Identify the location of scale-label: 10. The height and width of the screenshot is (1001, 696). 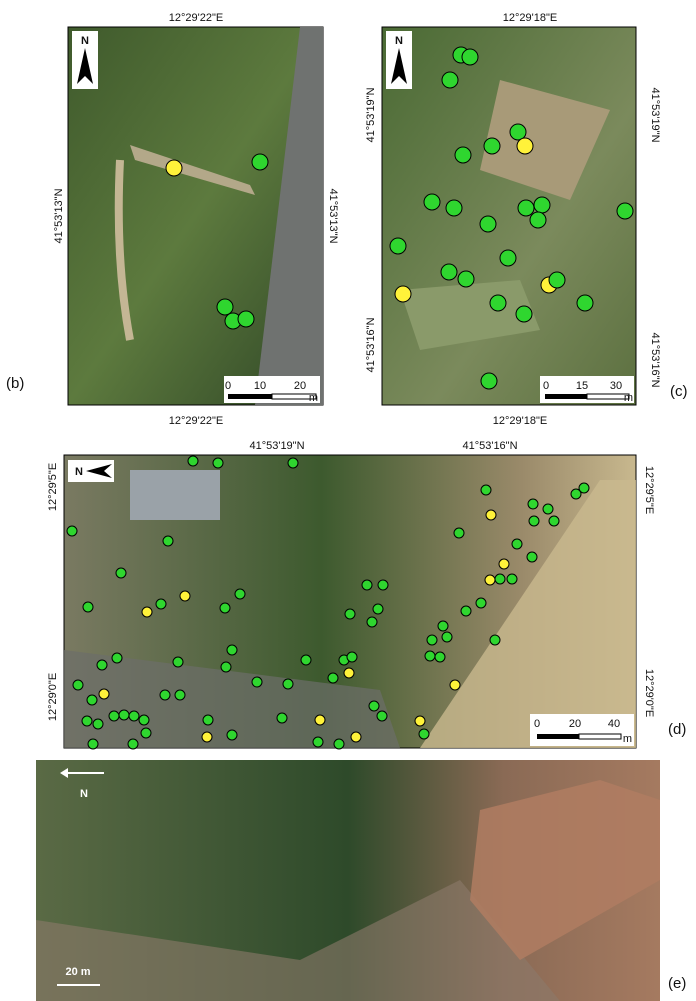
(260, 386).